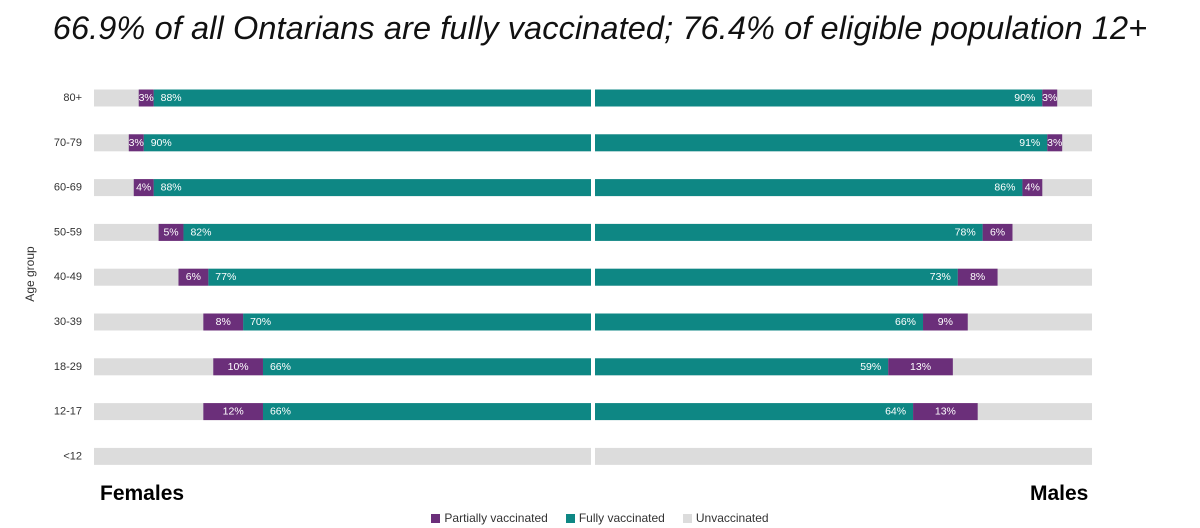 This screenshot has width=1200, height=528. What do you see at coordinates (68, 188) in the screenshot?
I see `tick-label-60-69: 60-69` at bounding box center [68, 188].